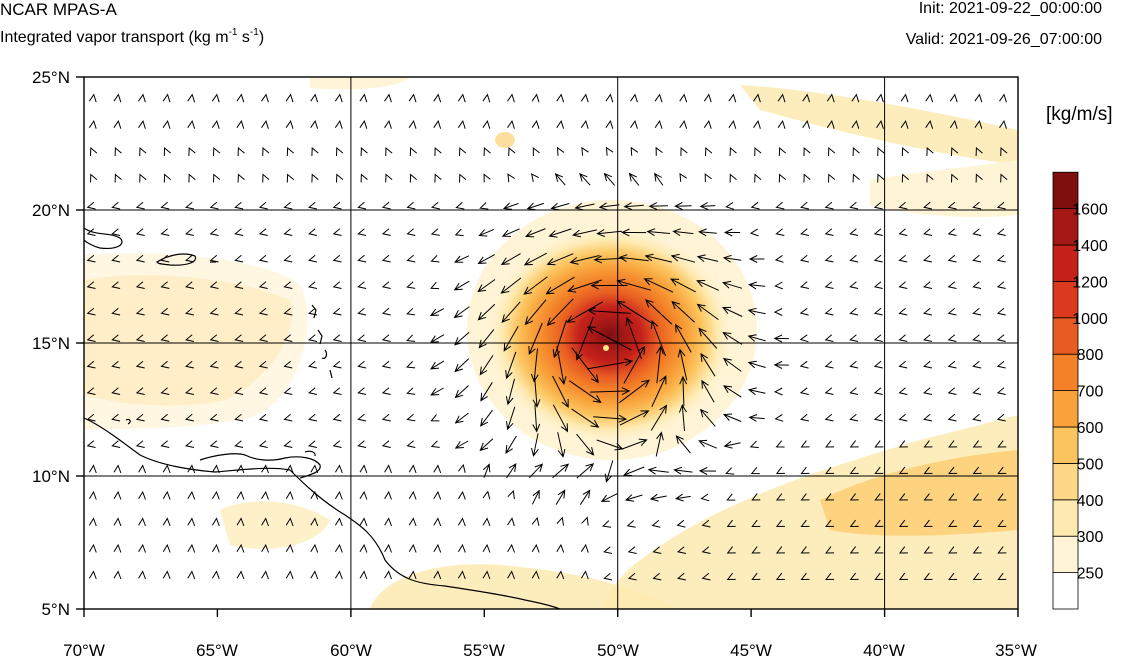 This screenshot has height=659, width=1125. Describe the element at coordinates (1079, 114) in the screenshot. I see `colorbar-units: [kg/m/s]` at that location.